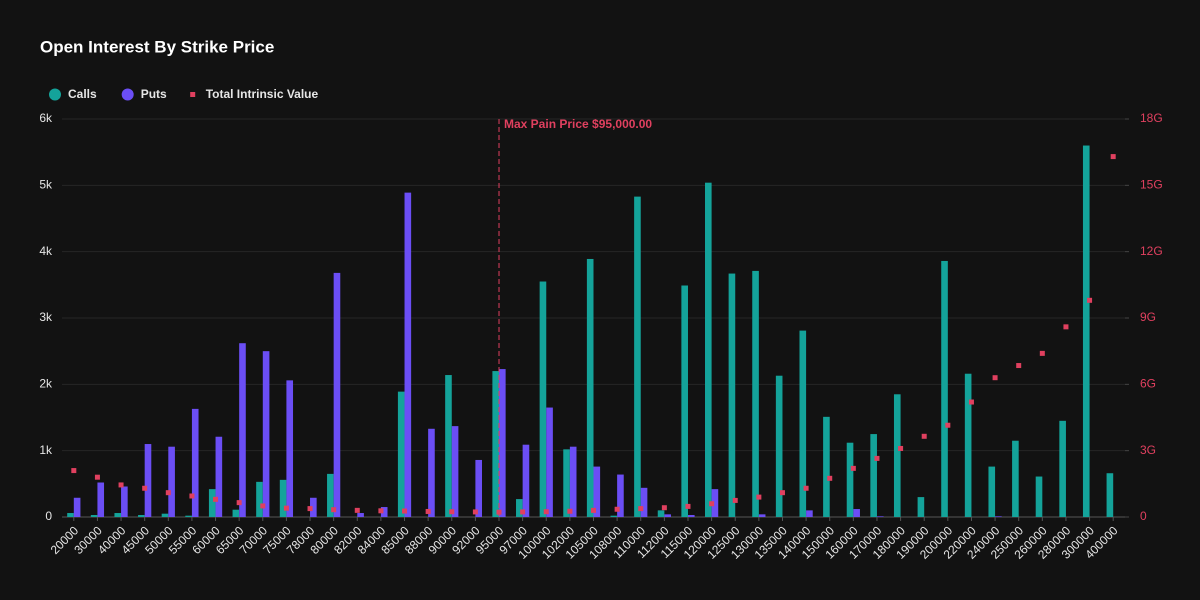 The image size is (1200, 600). I want to click on y2-tick-label: 9G, so click(1148, 317).